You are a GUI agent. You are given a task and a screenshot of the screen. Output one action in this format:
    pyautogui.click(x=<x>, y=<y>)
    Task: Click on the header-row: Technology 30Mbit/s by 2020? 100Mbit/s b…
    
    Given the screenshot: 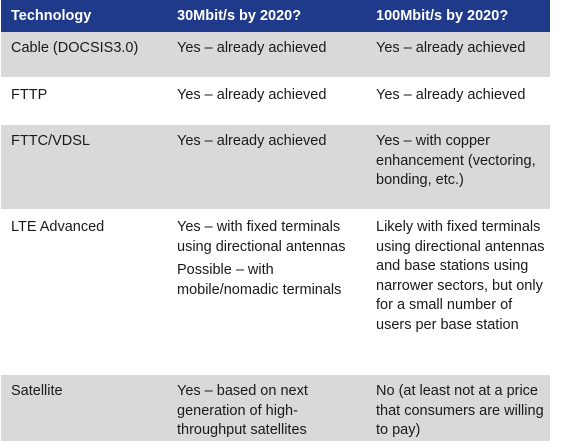 What is the action you would take?
    pyautogui.click(x=275, y=16)
    